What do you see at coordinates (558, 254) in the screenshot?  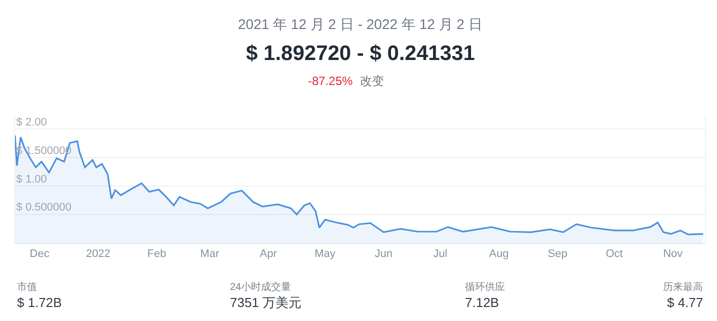 I see `x-tick-label: Sep` at bounding box center [558, 254].